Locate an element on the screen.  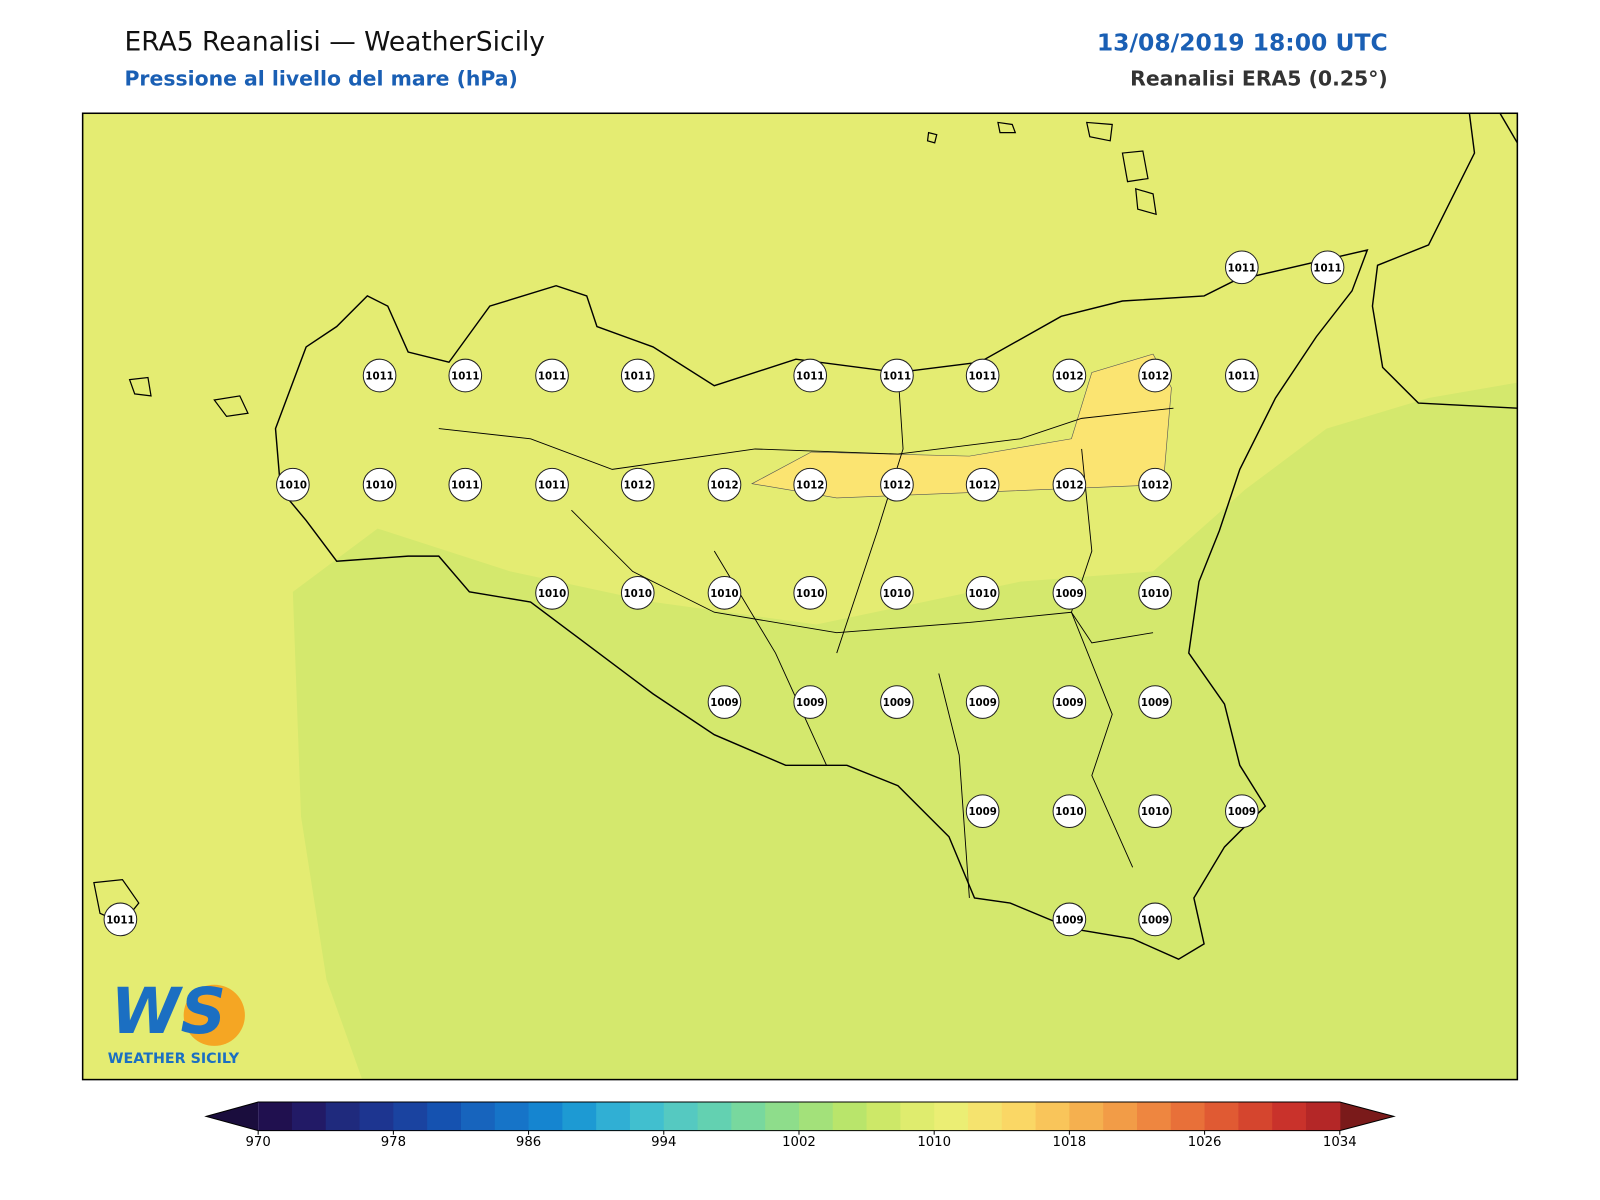
coastline-calabria-top is located at coordinates (1508, 128).